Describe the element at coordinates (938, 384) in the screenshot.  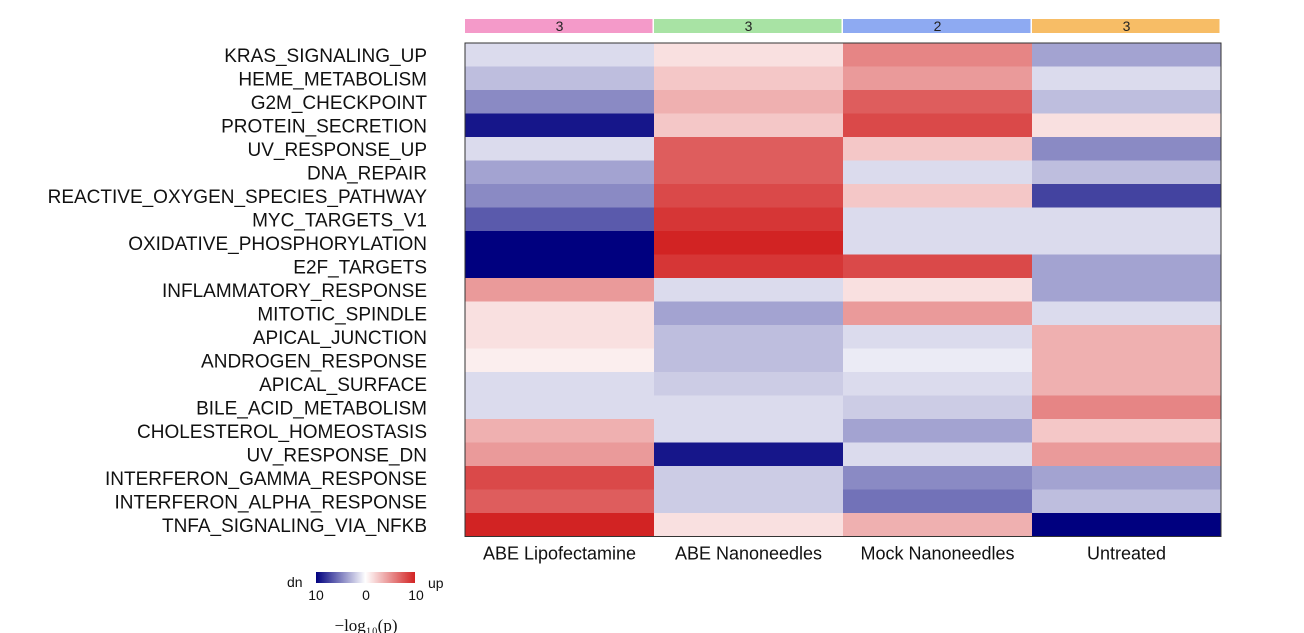
I see `cell-apical-surface-mock-nanoneedles` at that location.